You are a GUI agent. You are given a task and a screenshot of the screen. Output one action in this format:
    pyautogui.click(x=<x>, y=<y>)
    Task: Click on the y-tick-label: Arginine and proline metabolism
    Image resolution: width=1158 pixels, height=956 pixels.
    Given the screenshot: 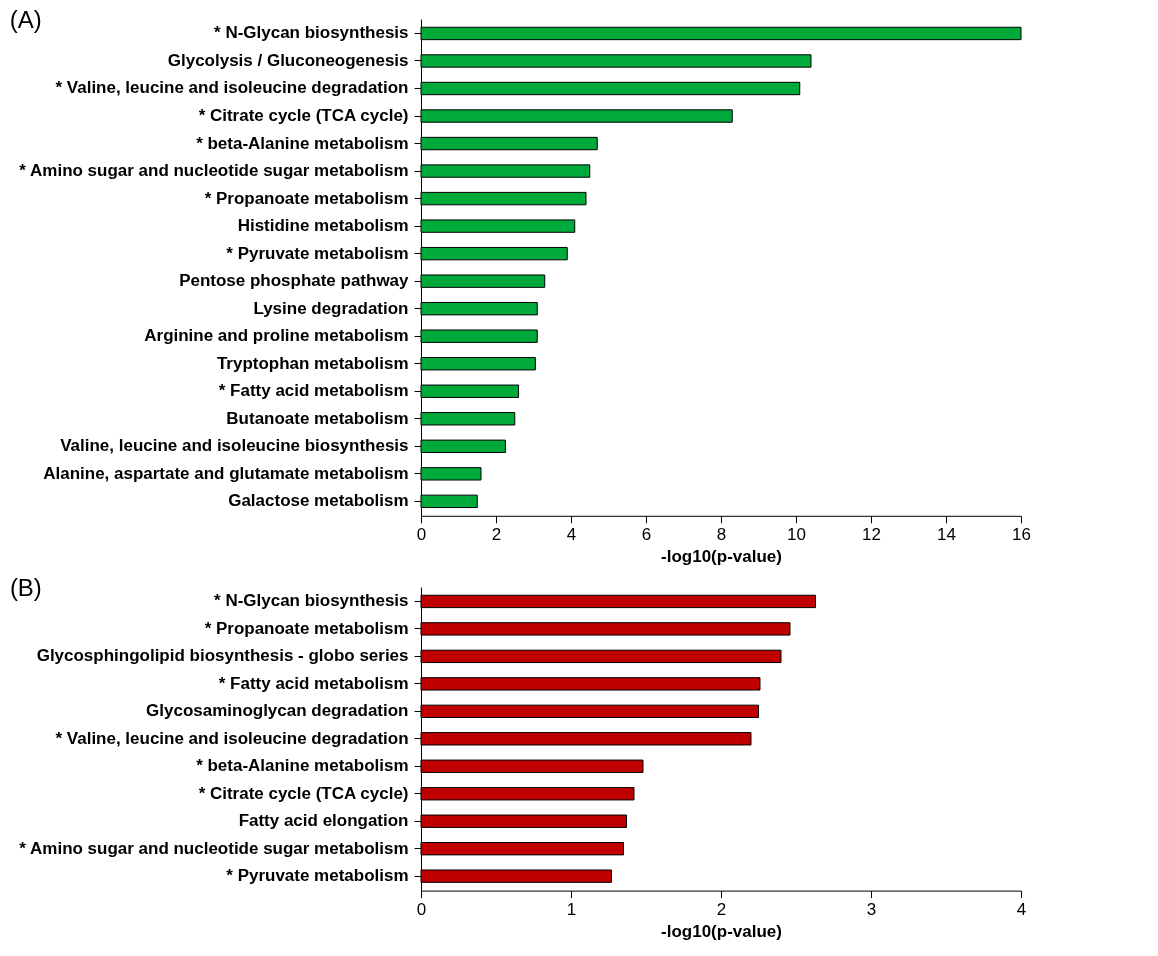 What is the action you would take?
    pyautogui.click(x=276, y=336)
    